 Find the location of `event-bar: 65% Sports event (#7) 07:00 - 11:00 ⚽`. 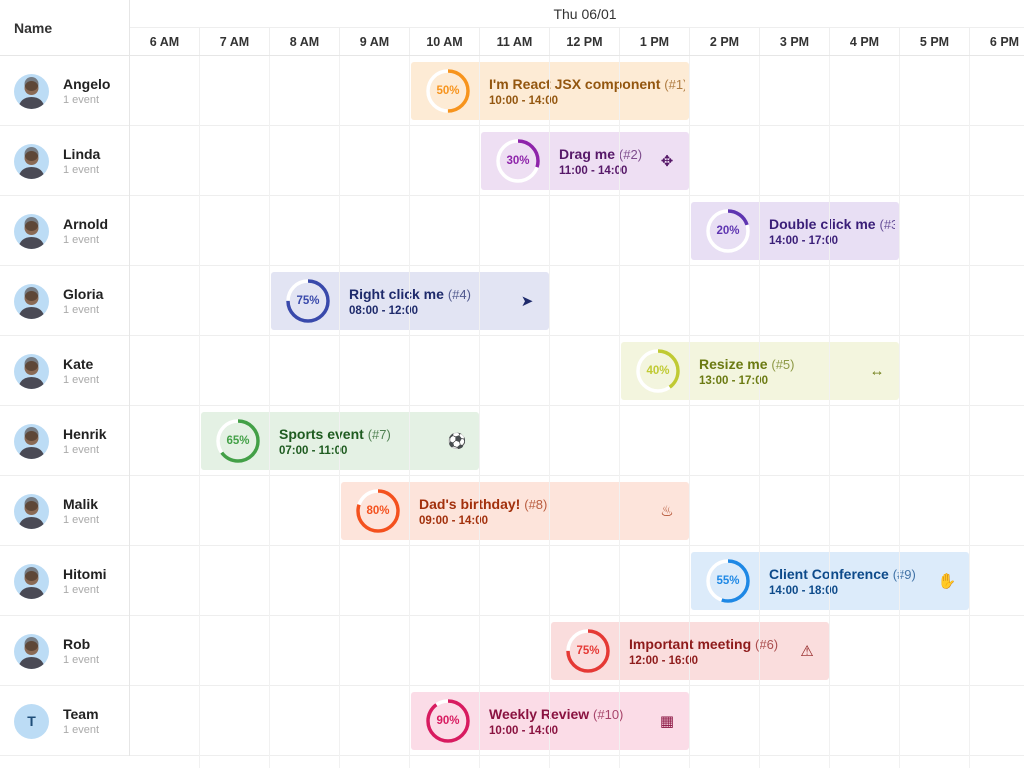

event-bar: 65% Sports event (#7) 07:00 - 11:00 ⚽ is located at coordinates (340, 441).